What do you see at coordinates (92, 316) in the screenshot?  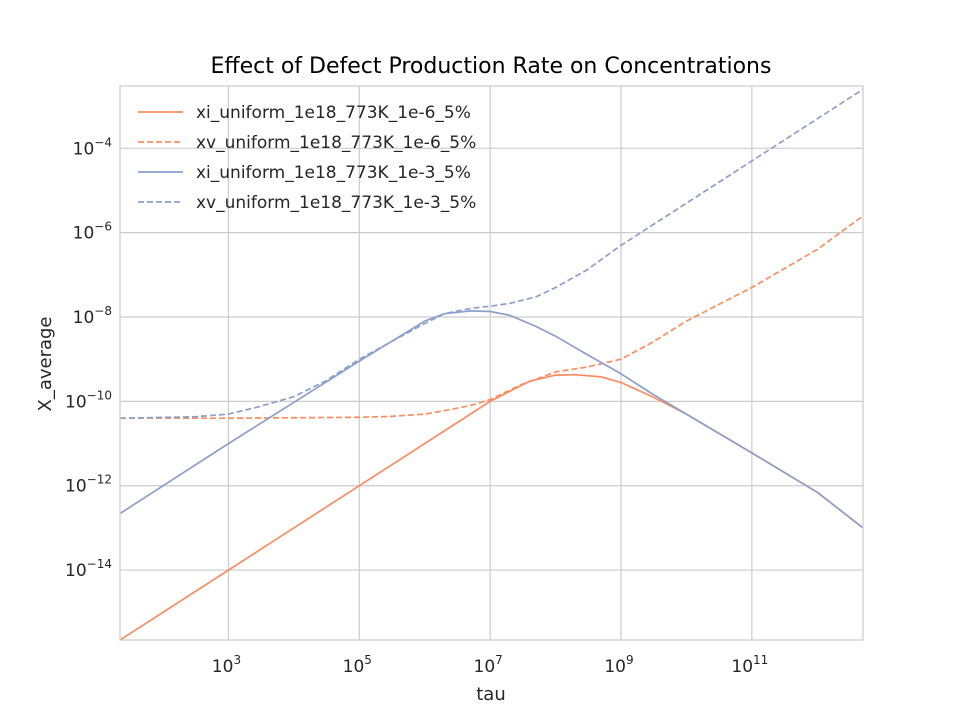 I see `y-tick-label: 10⁻⁸` at bounding box center [92, 316].